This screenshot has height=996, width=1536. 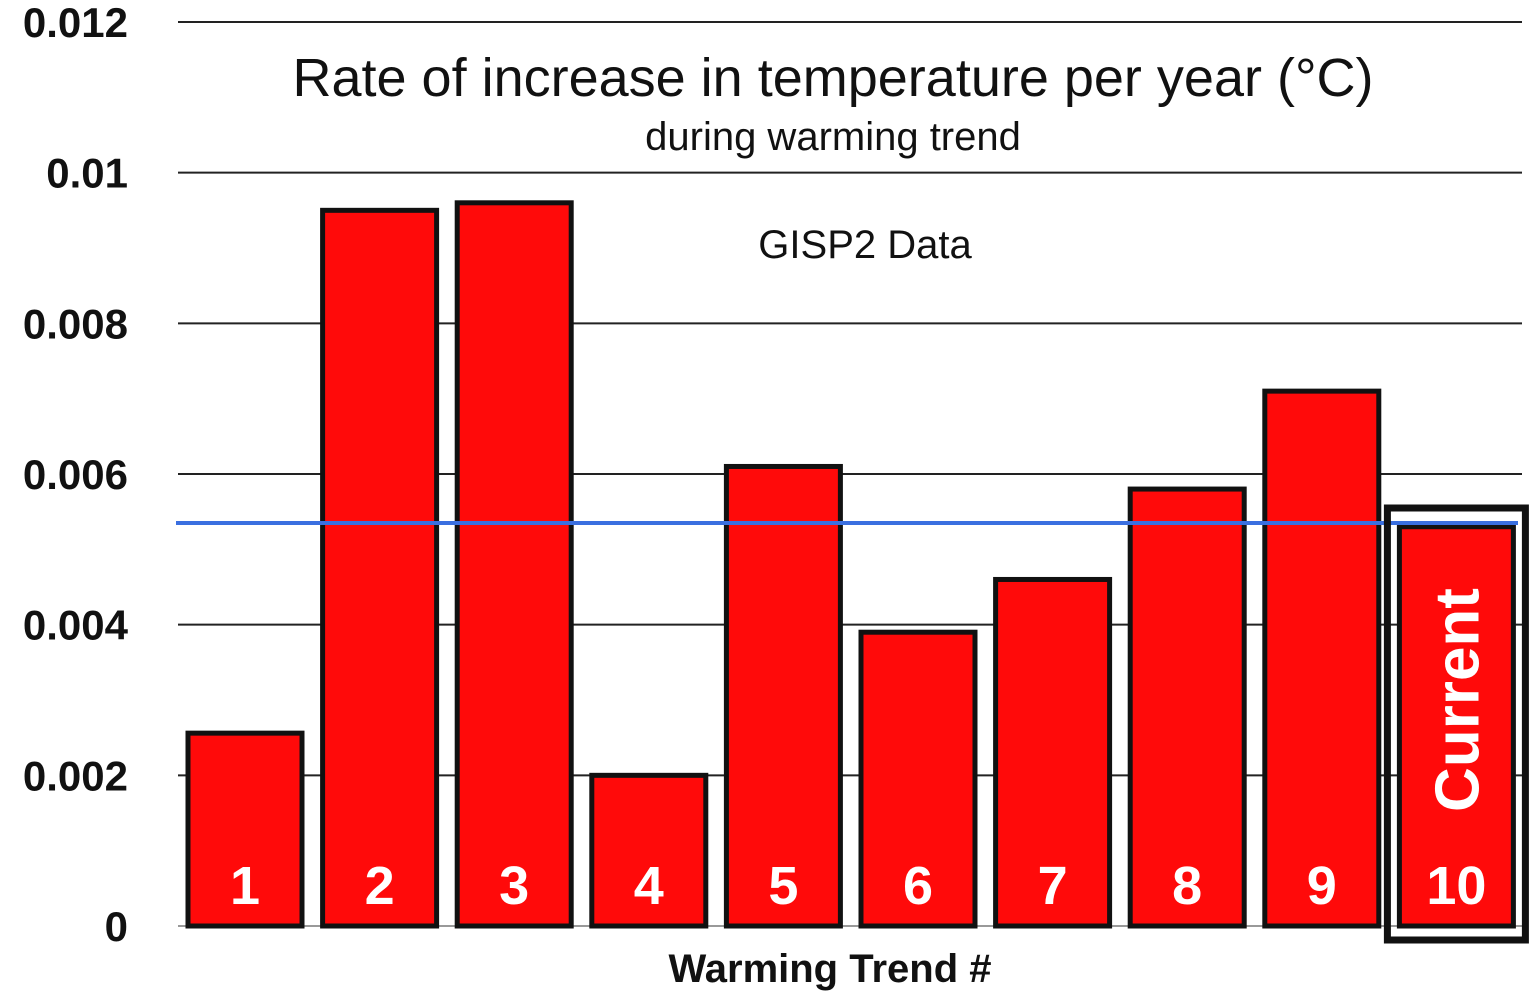 I want to click on x-axis-label: Warming Trend #, so click(x=829, y=969).